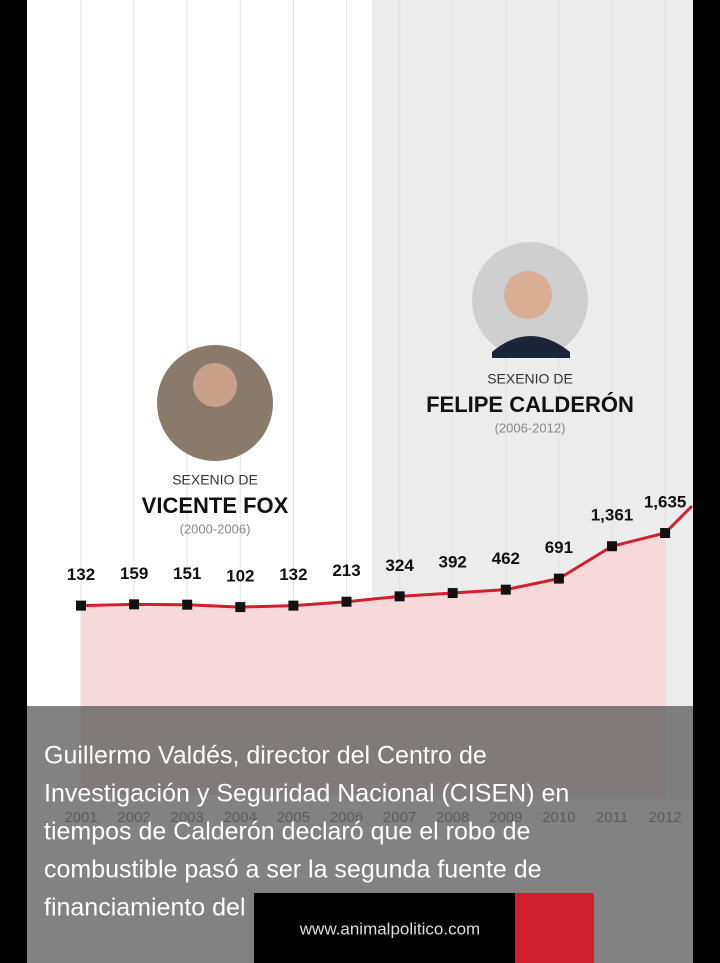 This screenshot has width=720, height=963. I want to click on calderon-face, so click(528, 295).